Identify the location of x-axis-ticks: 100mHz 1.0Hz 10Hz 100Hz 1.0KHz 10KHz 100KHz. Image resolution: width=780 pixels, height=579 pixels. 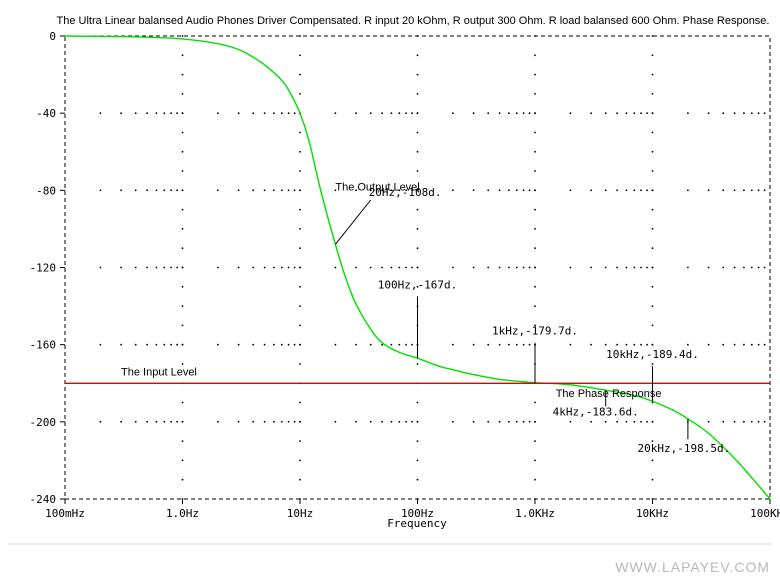
(412, 509).